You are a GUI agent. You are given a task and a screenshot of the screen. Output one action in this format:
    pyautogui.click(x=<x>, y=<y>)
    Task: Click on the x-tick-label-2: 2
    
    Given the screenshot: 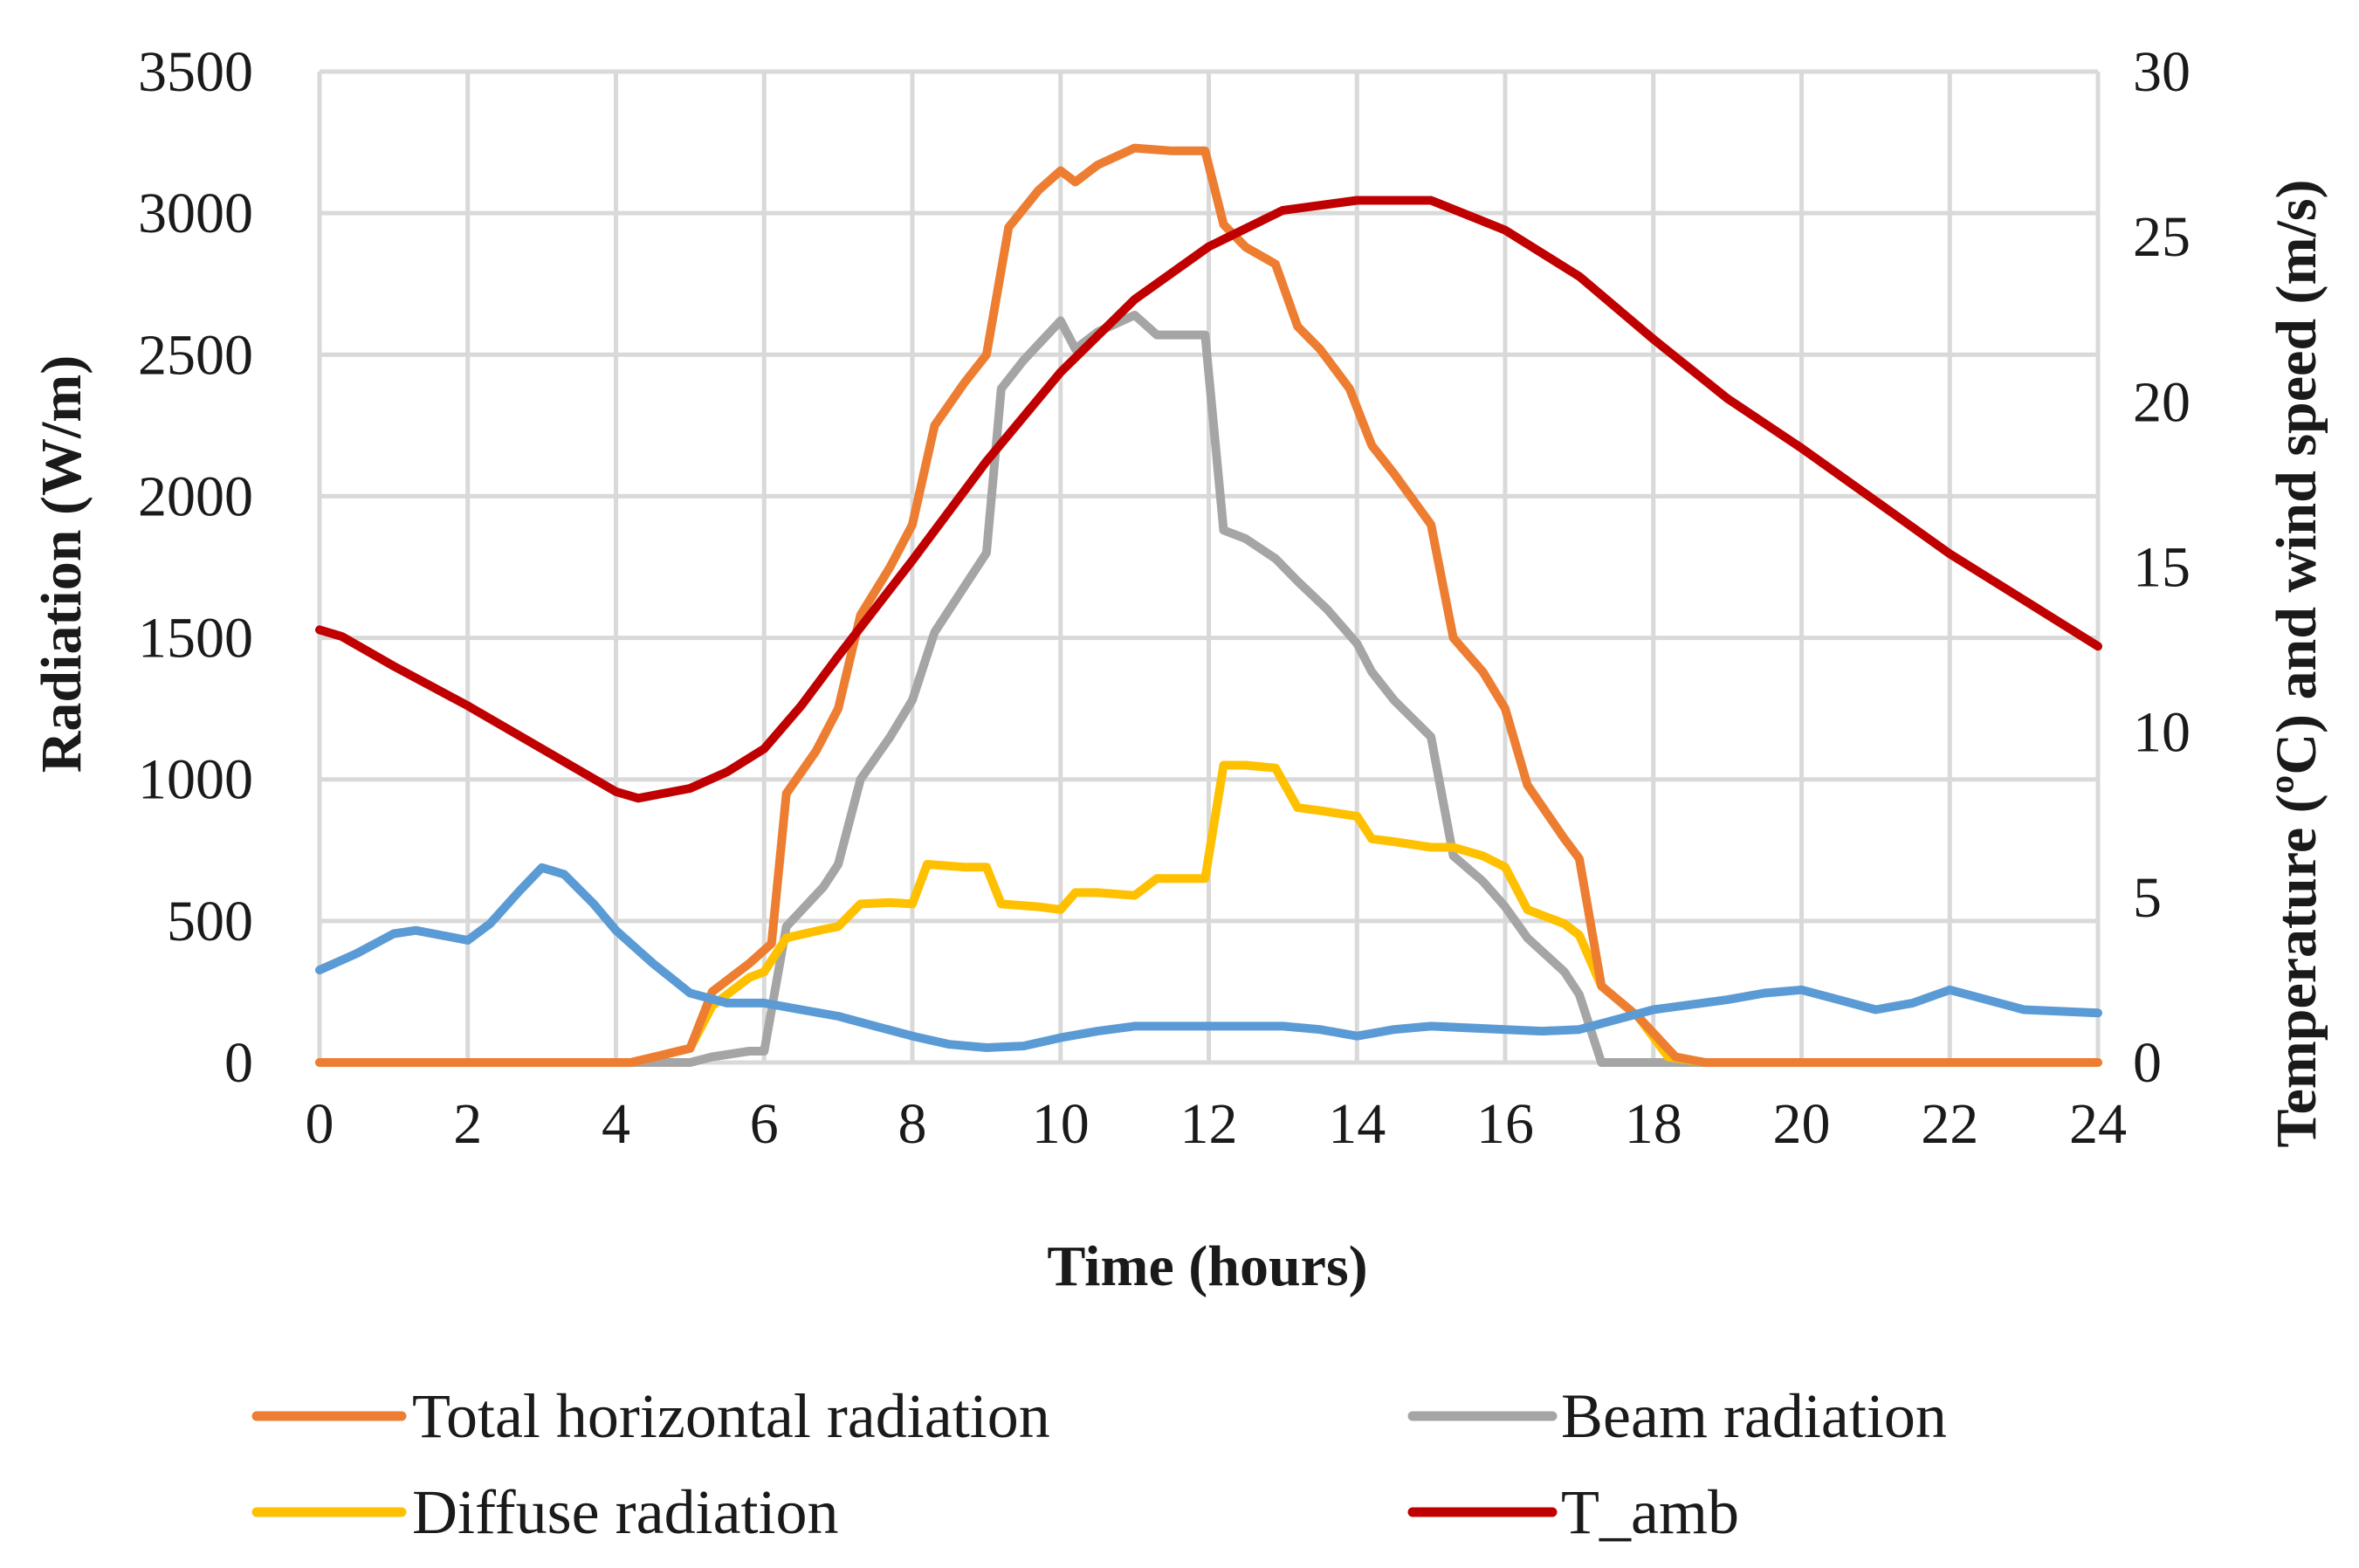 What is the action you would take?
    pyautogui.click(x=467, y=1124)
    